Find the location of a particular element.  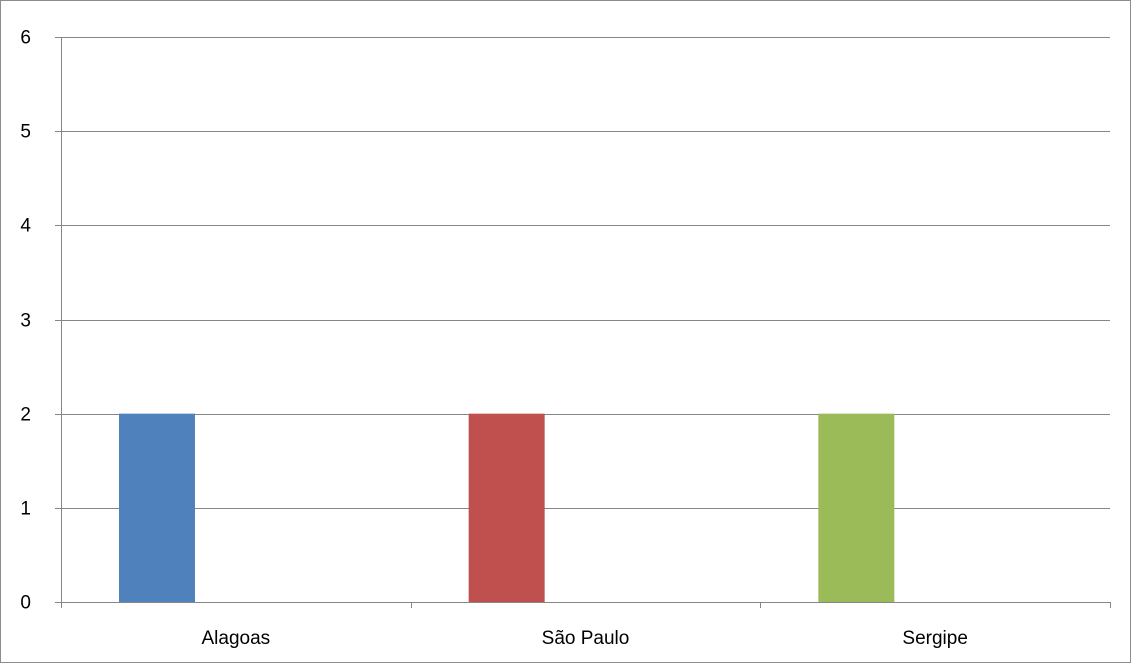

y-tick-label-3: 3 is located at coordinates (25, 321).